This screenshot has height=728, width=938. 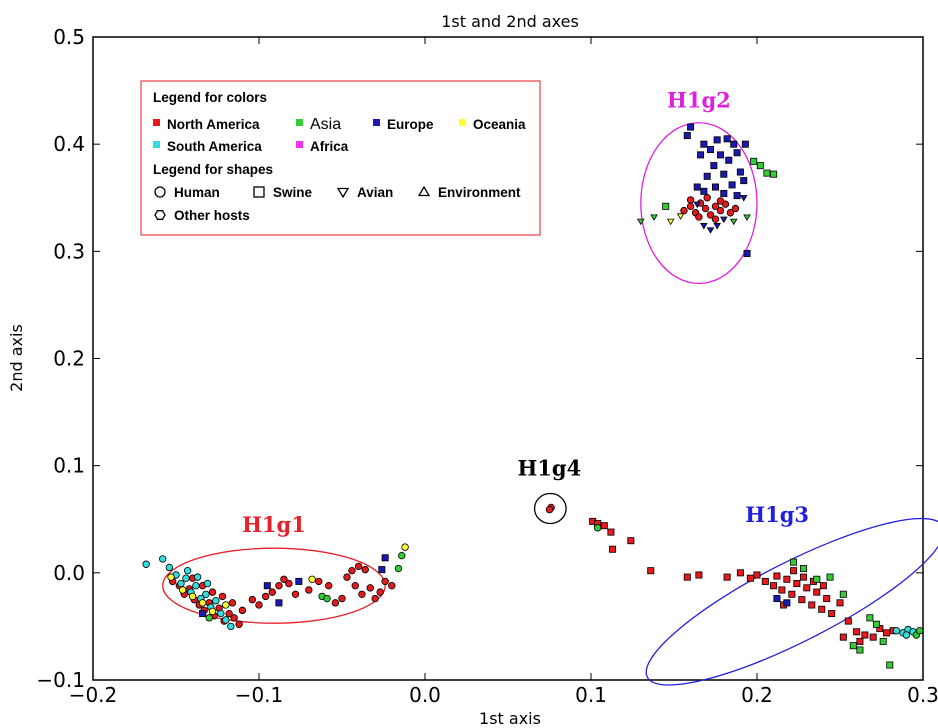 What do you see at coordinates (591, 695) in the screenshot?
I see `x-tick-label: 0.1` at bounding box center [591, 695].